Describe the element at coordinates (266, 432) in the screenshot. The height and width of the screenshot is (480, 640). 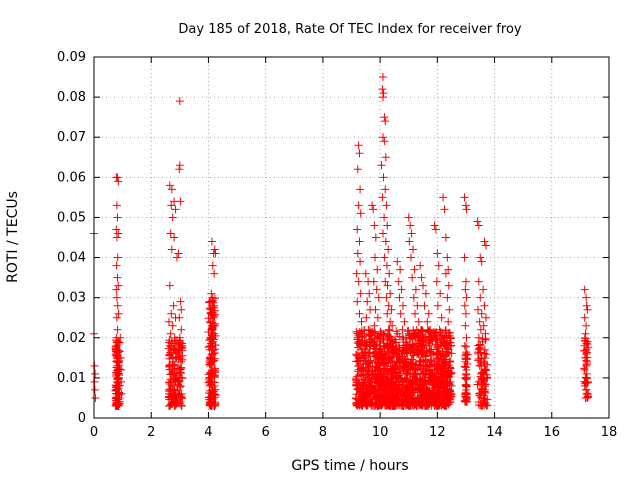
I see `x-tick-label: 6` at that location.